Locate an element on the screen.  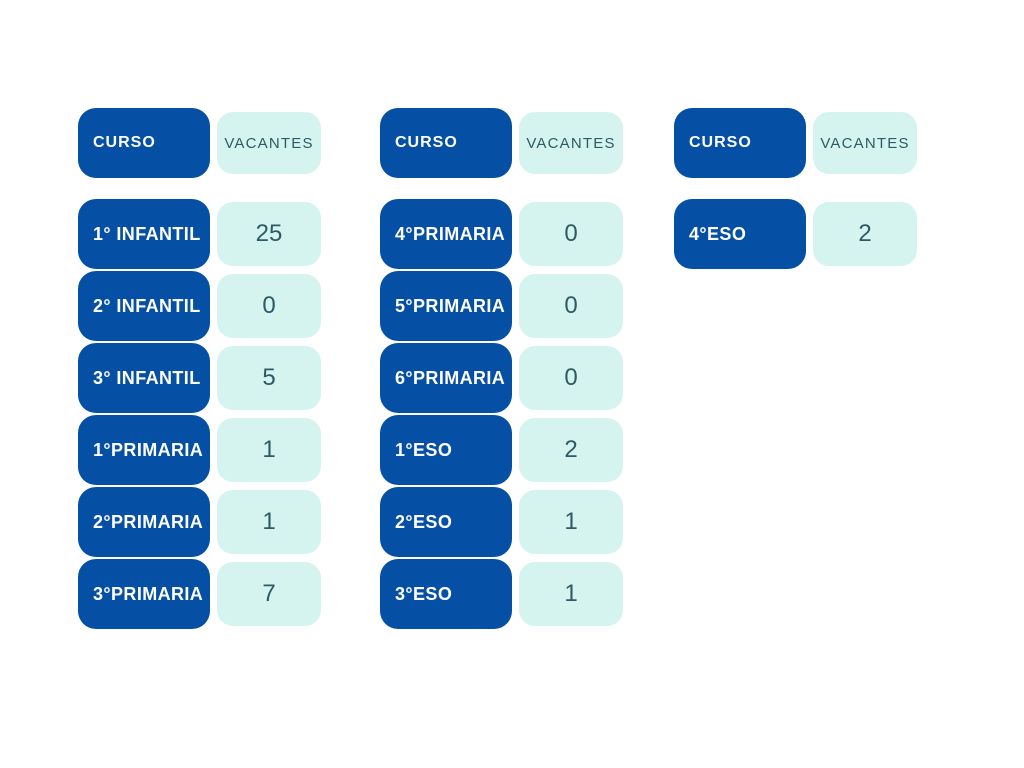
table-row: 2° INFANTIL 0 is located at coordinates (199, 306).